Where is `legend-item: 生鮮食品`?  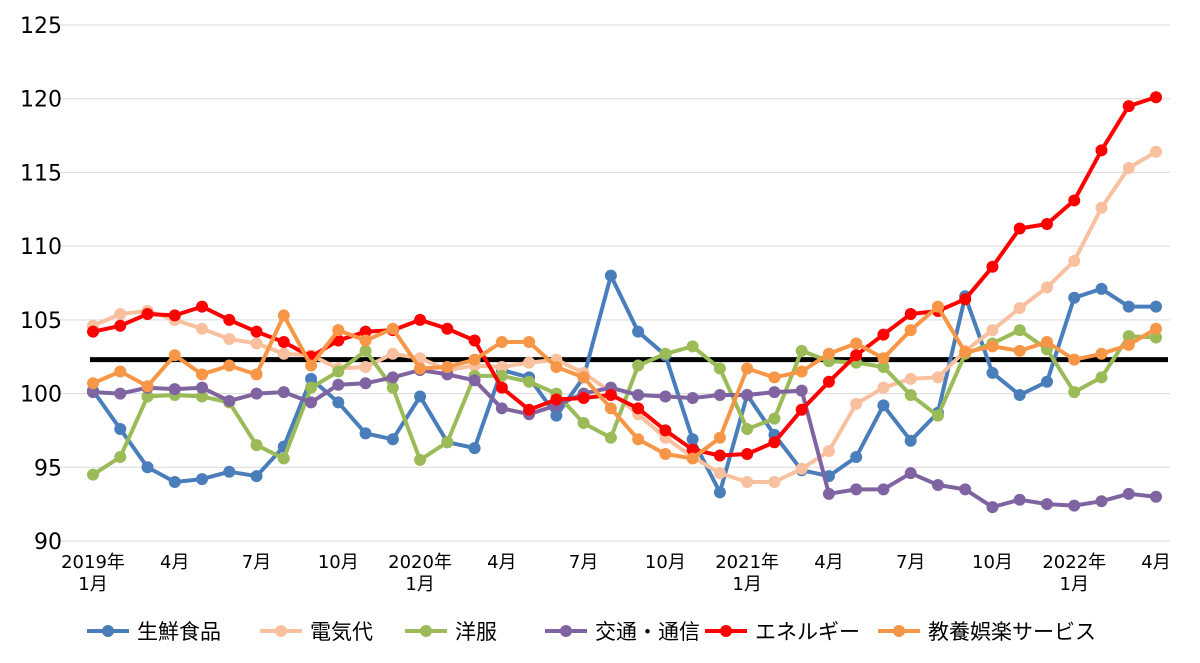
legend-item: 生鮮食品 is located at coordinates (154, 632).